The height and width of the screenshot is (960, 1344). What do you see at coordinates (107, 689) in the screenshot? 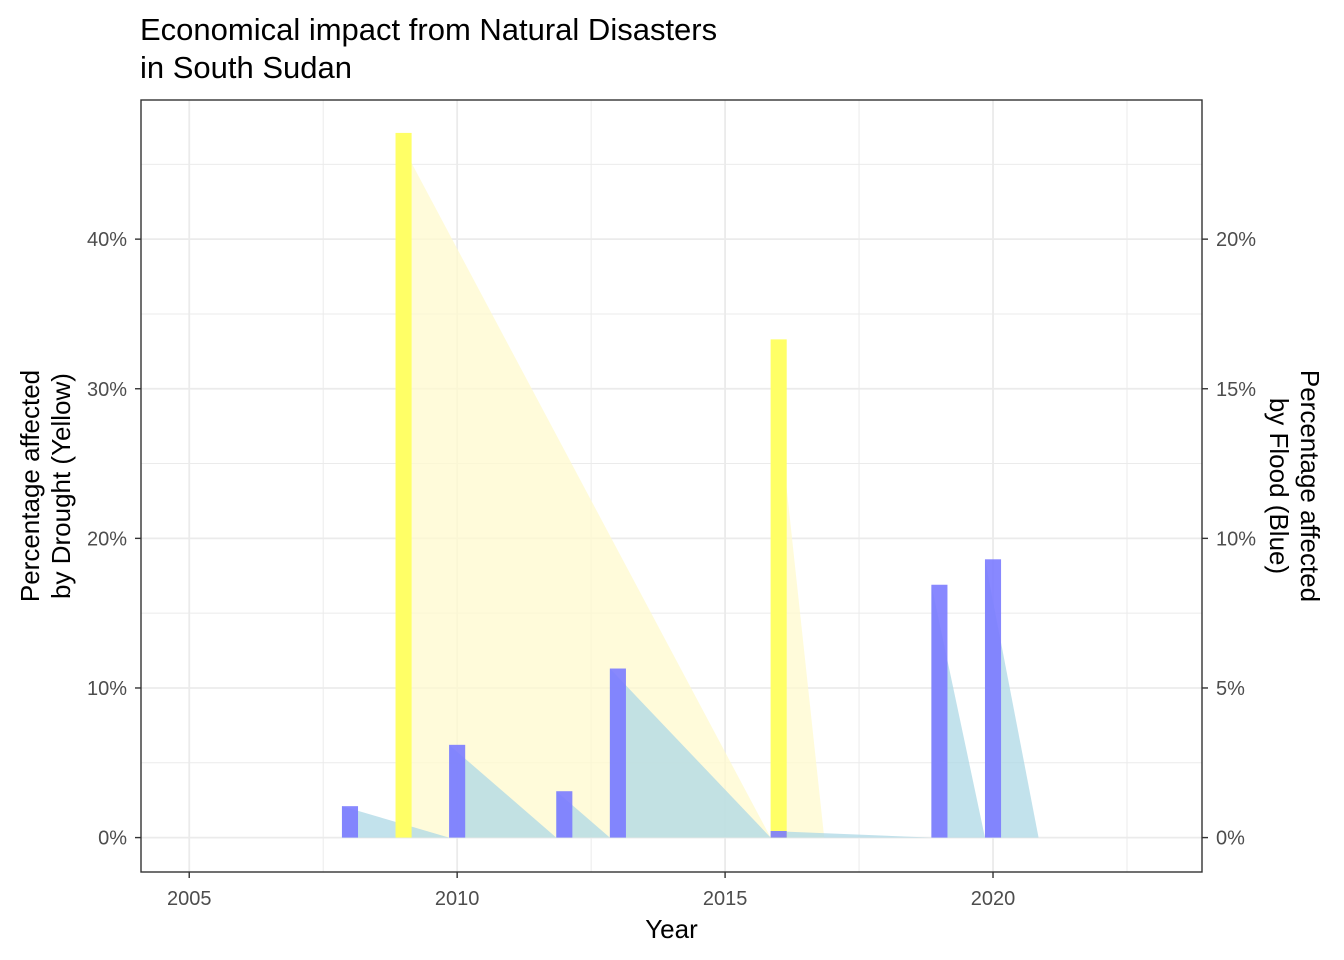
I see `y-left-tick-label: 10%` at bounding box center [107, 689].